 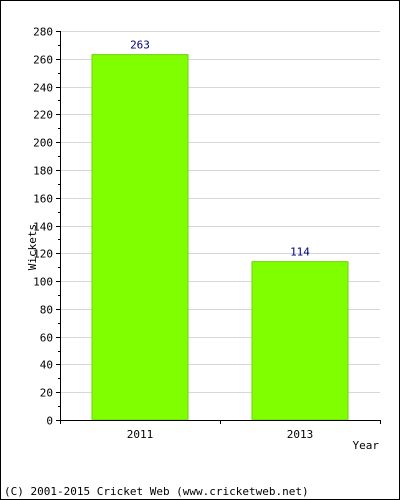 I want to click on y-tick-label: 80, so click(x=46, y=310).